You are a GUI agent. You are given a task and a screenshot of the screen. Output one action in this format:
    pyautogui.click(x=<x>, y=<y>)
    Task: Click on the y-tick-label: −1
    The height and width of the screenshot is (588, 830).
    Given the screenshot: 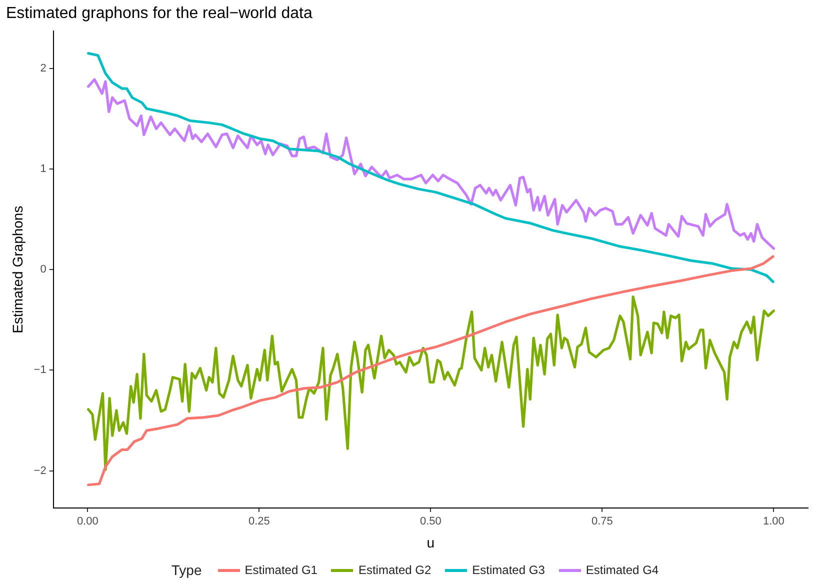 What is the action you would take?
    pyautogui.click(x=40, y=370)
    